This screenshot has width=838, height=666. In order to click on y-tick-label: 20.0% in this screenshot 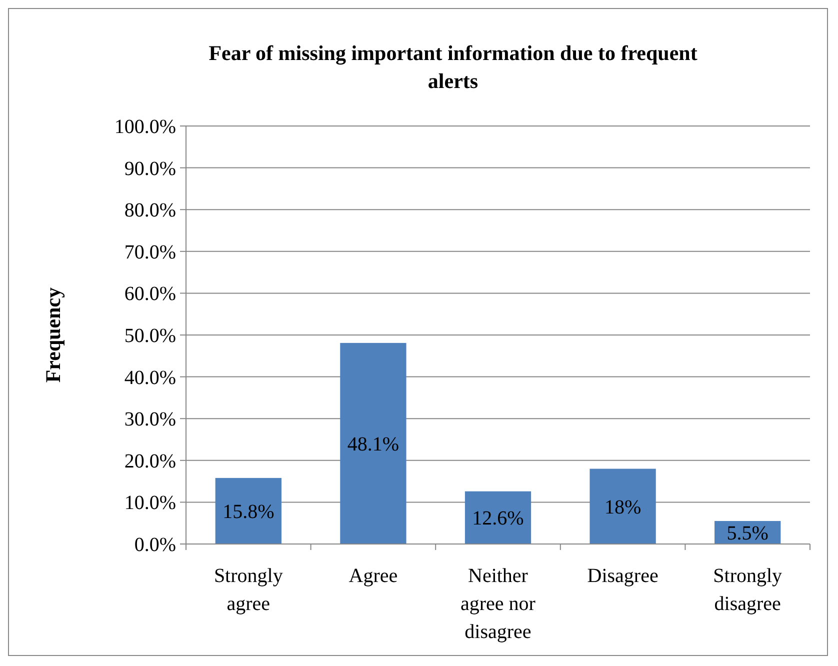, I will do `click(150, 461)`.